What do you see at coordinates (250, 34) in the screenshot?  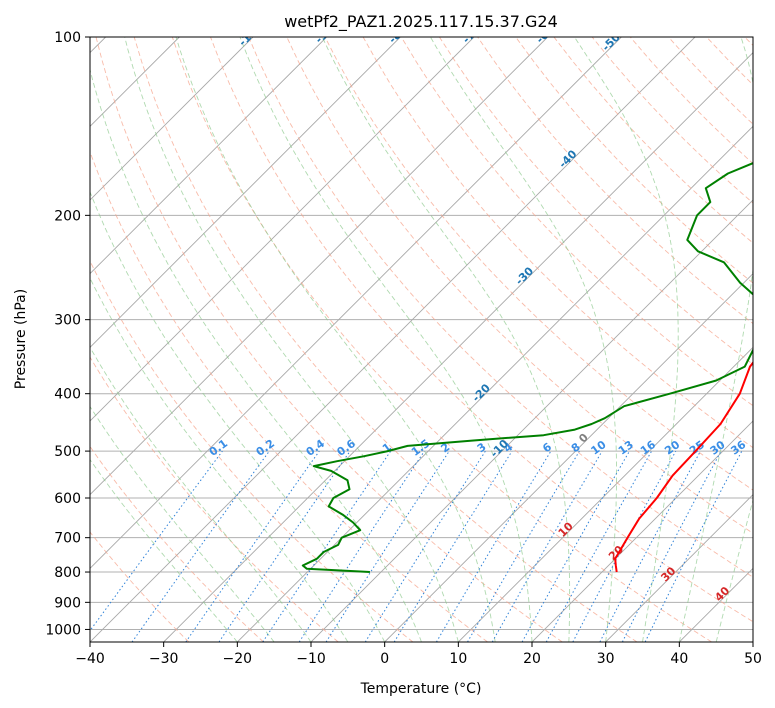 I see `isotherm-label: -100` at bounding box center [250, 34].